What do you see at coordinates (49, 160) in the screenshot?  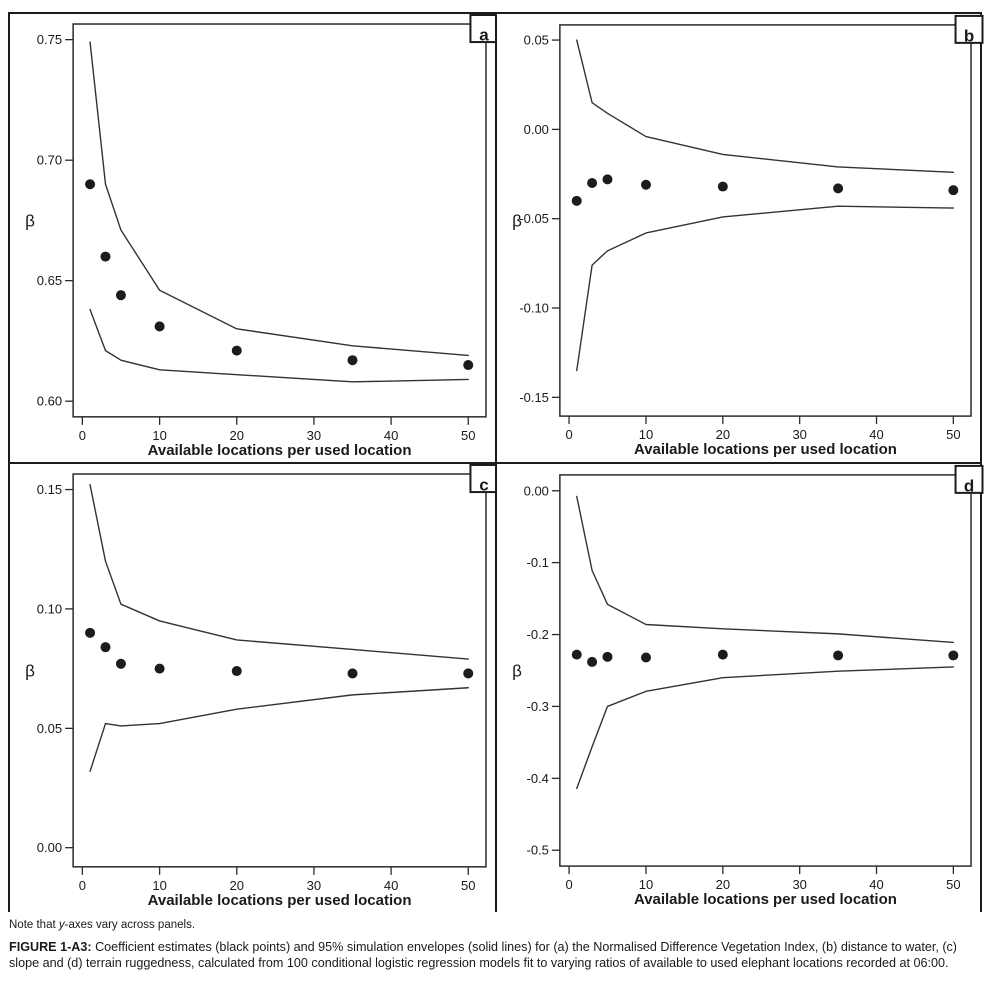 I see `y-tick-label: 0.70` at bounding box center [49, 160].